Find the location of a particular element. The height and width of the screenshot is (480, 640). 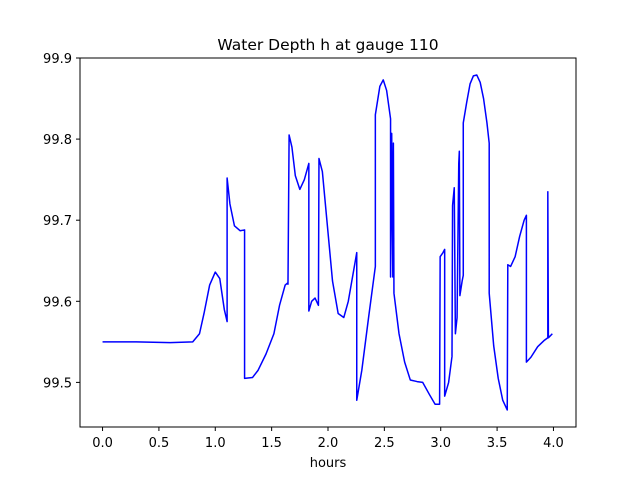

y-tick-label: 99.7 is located at coordinates (57, 221).